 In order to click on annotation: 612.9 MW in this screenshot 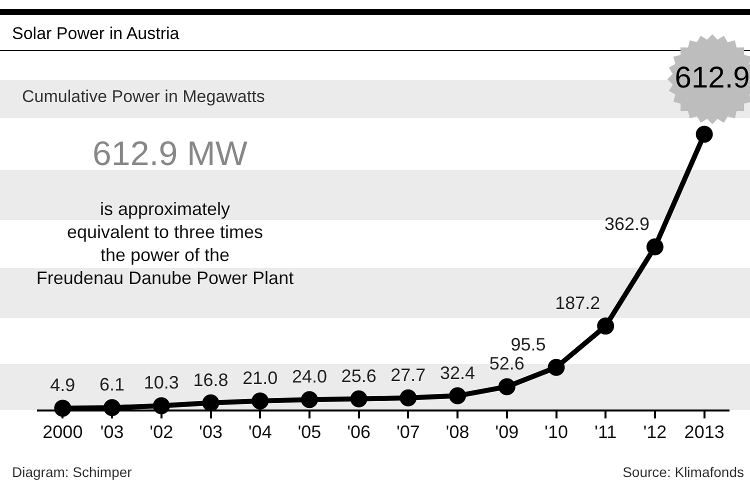, I will do `click(170, 154)`.